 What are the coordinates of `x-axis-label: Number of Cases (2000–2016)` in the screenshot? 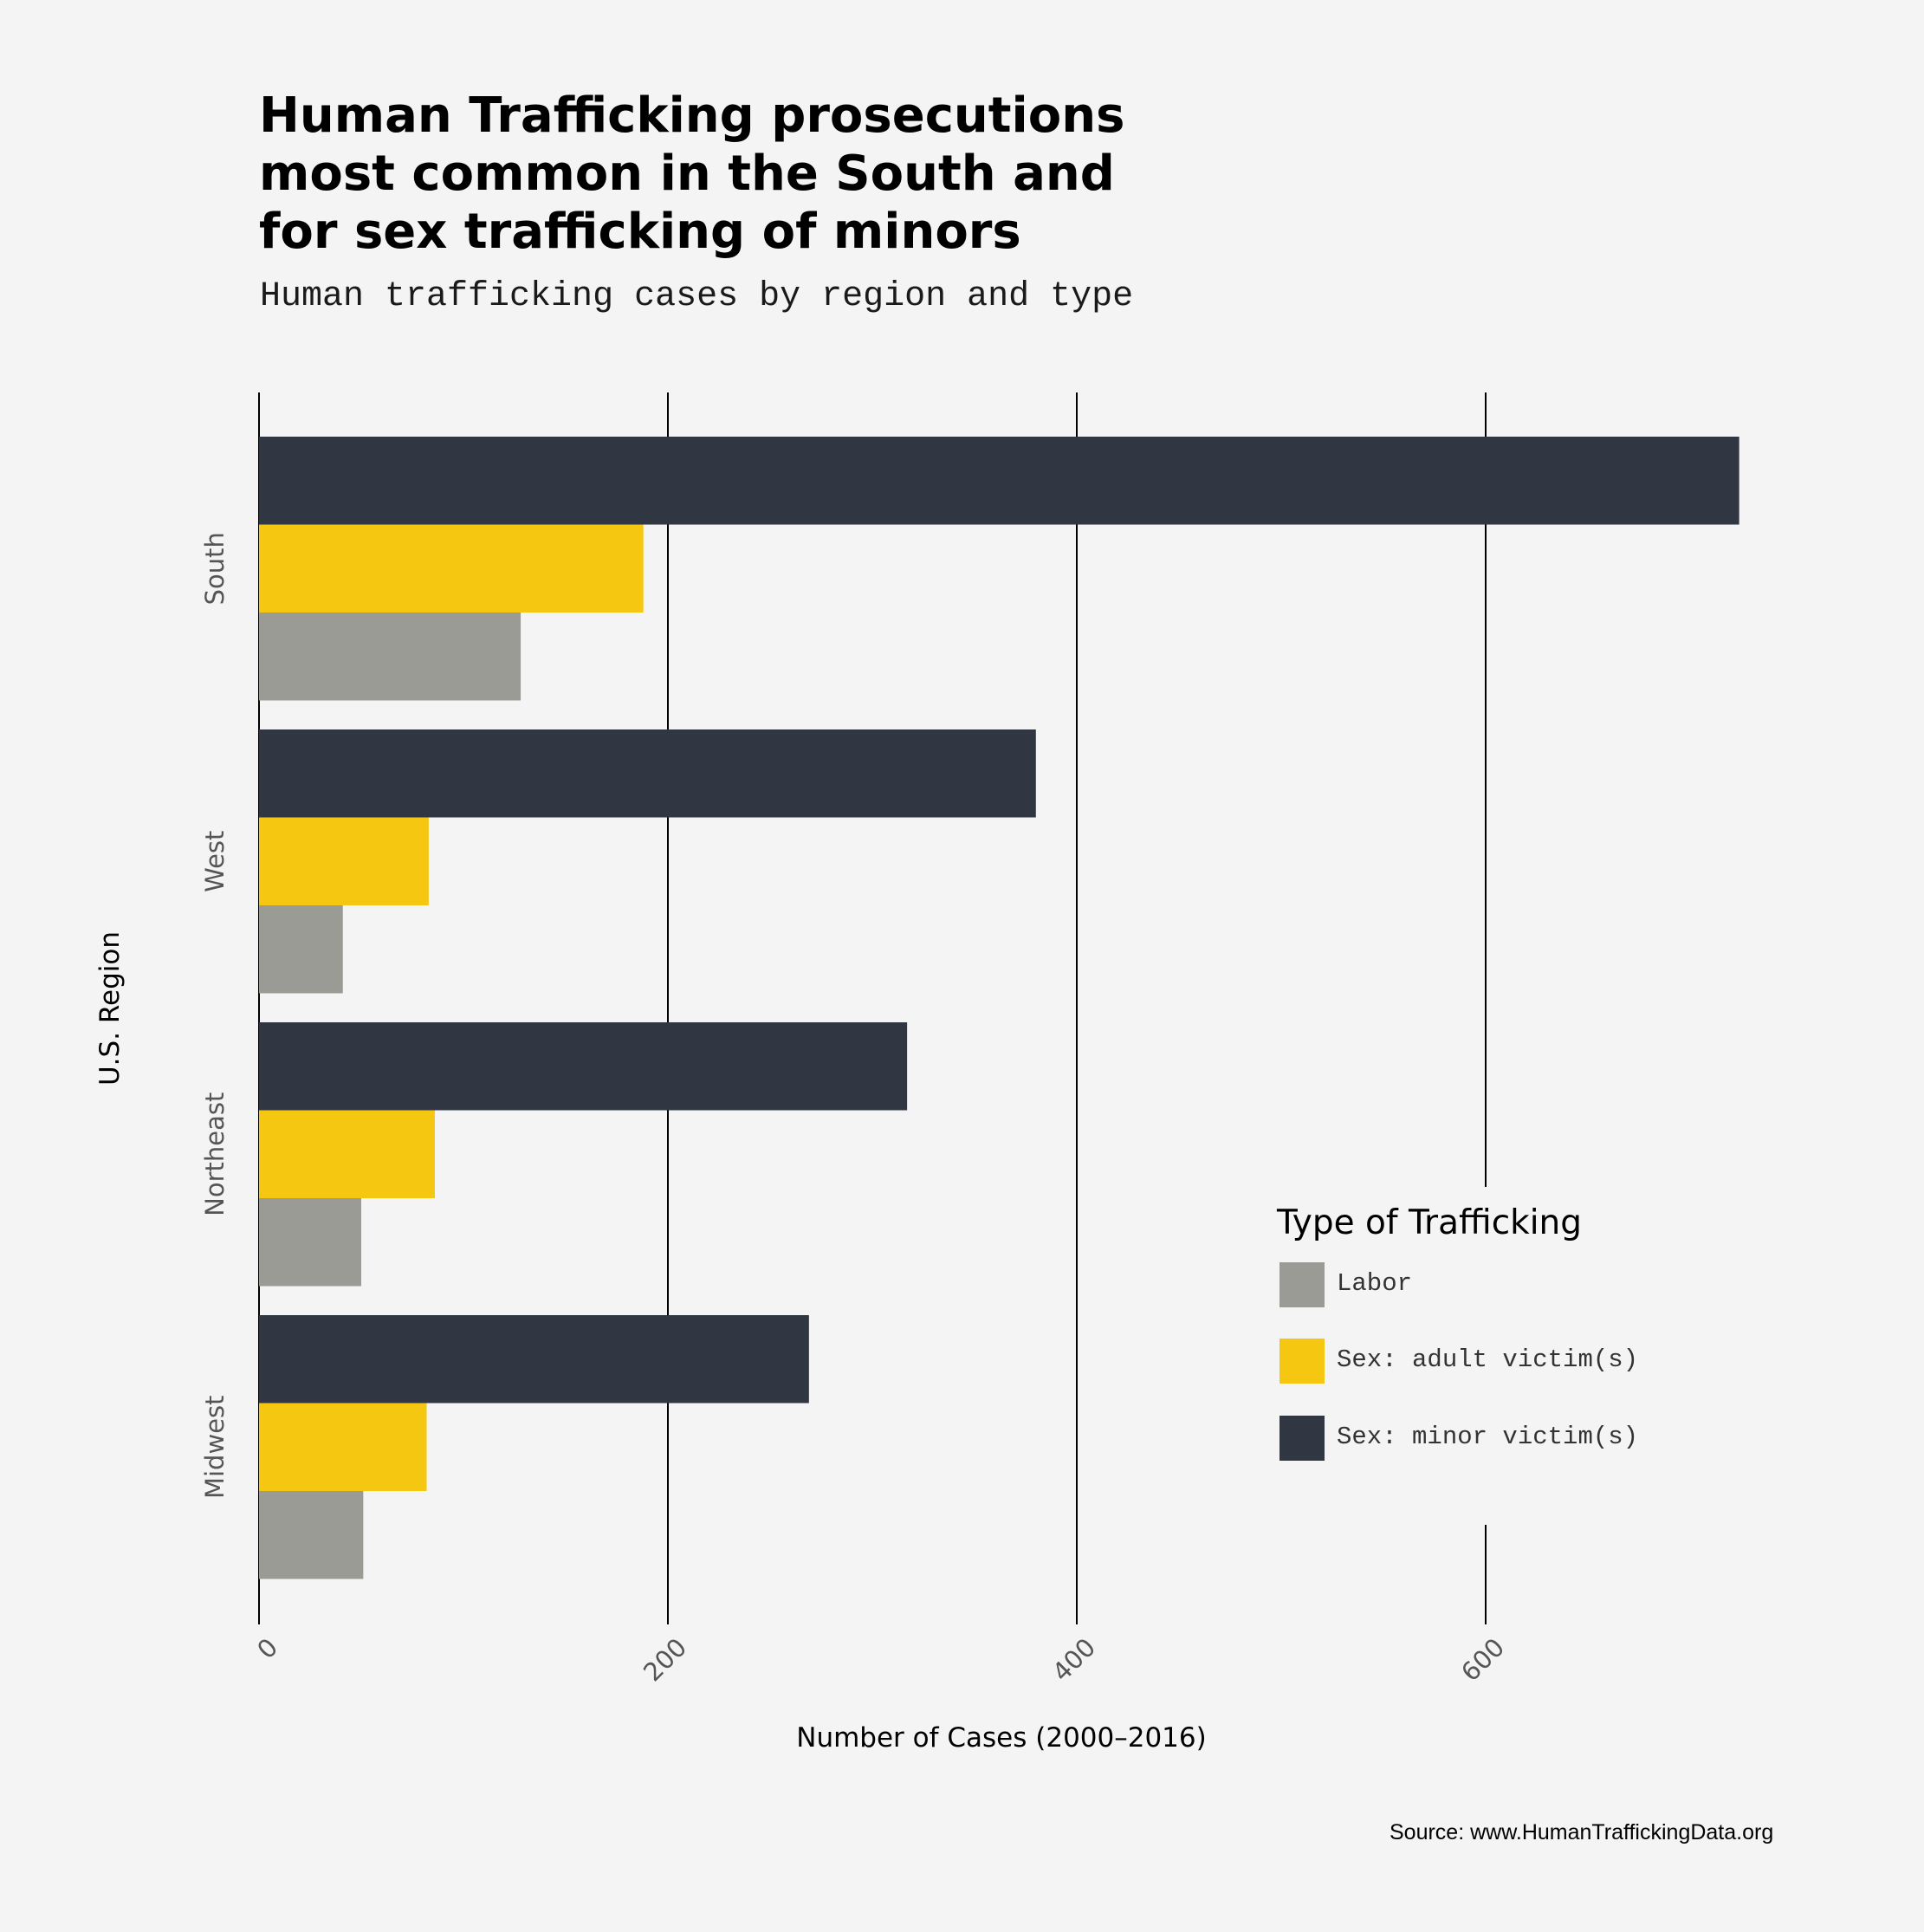 It's located at (1001, 1738).